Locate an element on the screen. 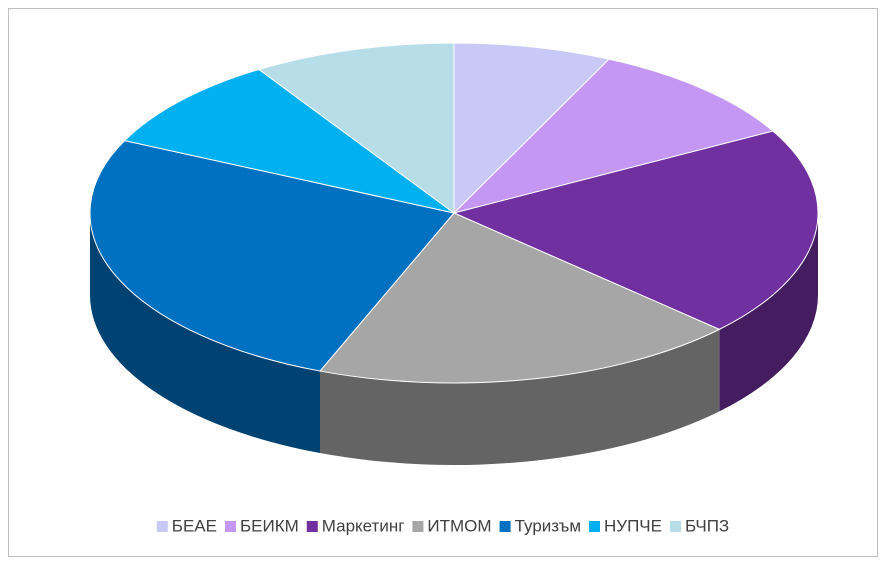  legend-label: Туризъм is located at coordinates (548, 525).